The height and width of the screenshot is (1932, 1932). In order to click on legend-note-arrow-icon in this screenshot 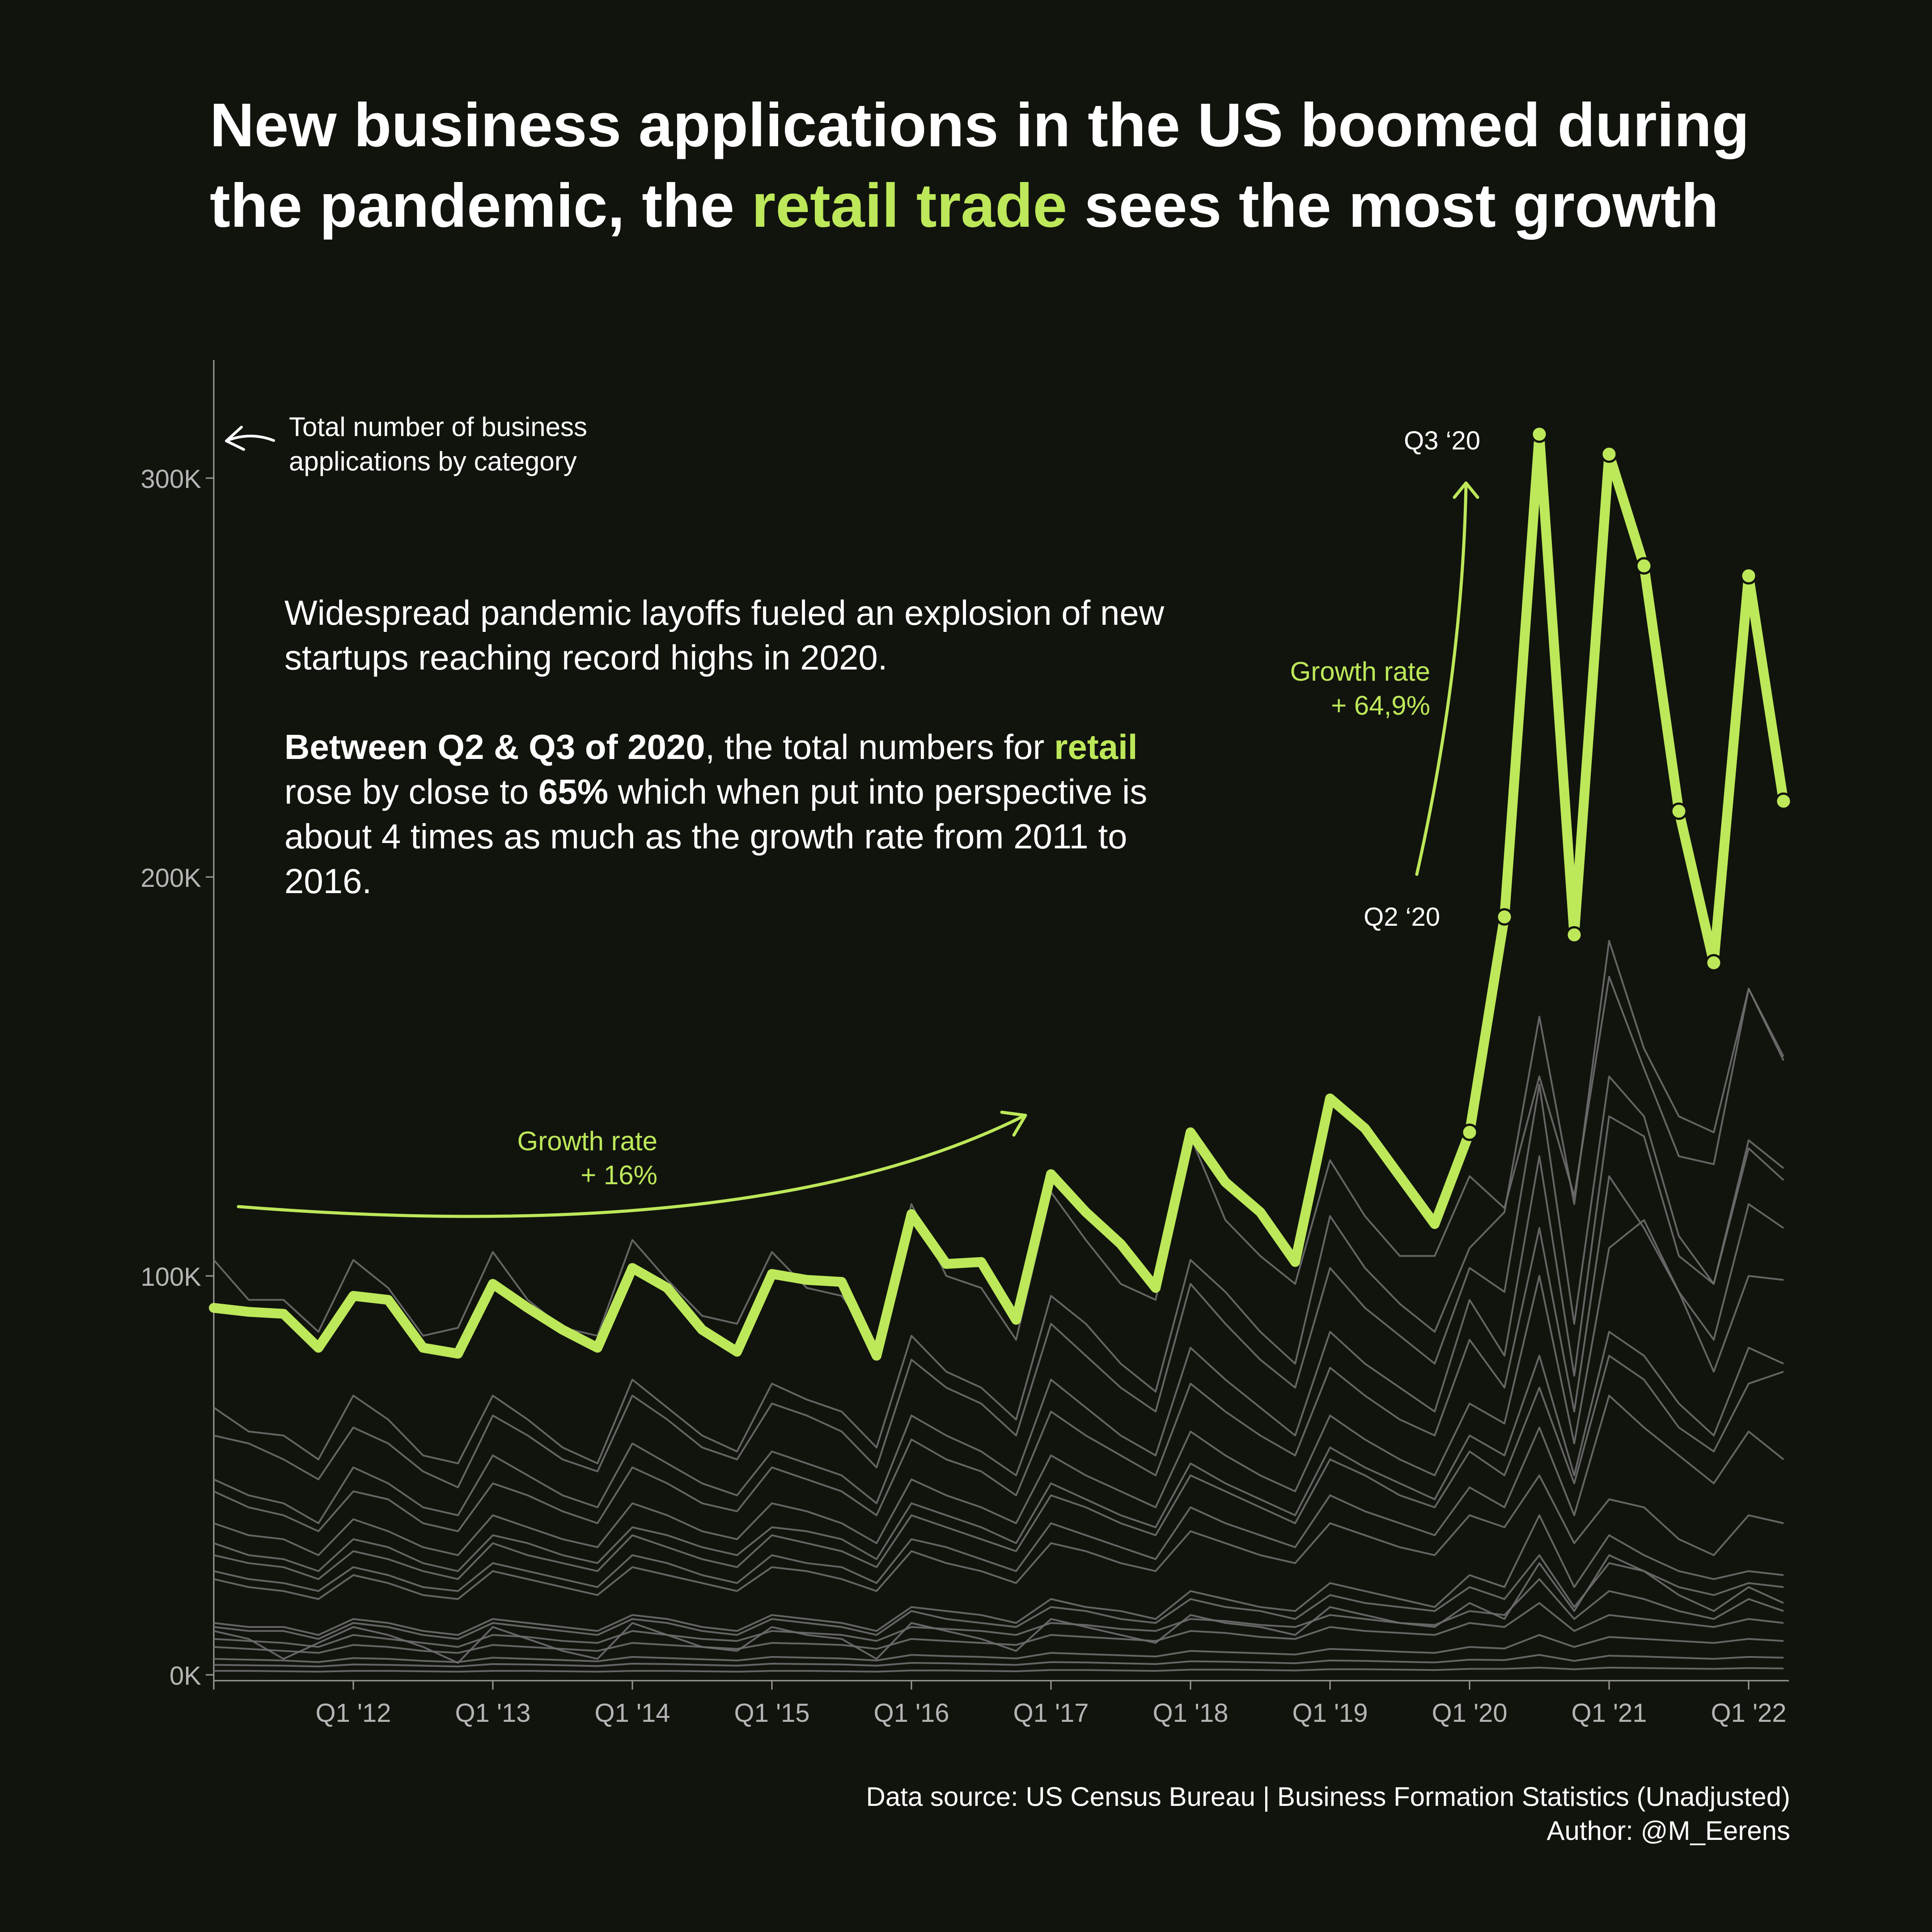, I will do `click(250, 438)`.